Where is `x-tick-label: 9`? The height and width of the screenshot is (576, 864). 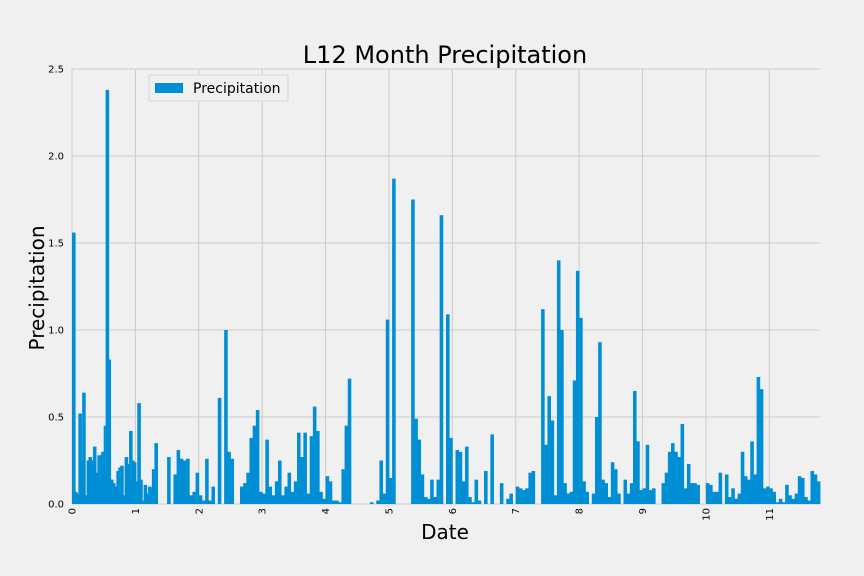
x-tick-label: 9 is located at coordinates (643, 511).